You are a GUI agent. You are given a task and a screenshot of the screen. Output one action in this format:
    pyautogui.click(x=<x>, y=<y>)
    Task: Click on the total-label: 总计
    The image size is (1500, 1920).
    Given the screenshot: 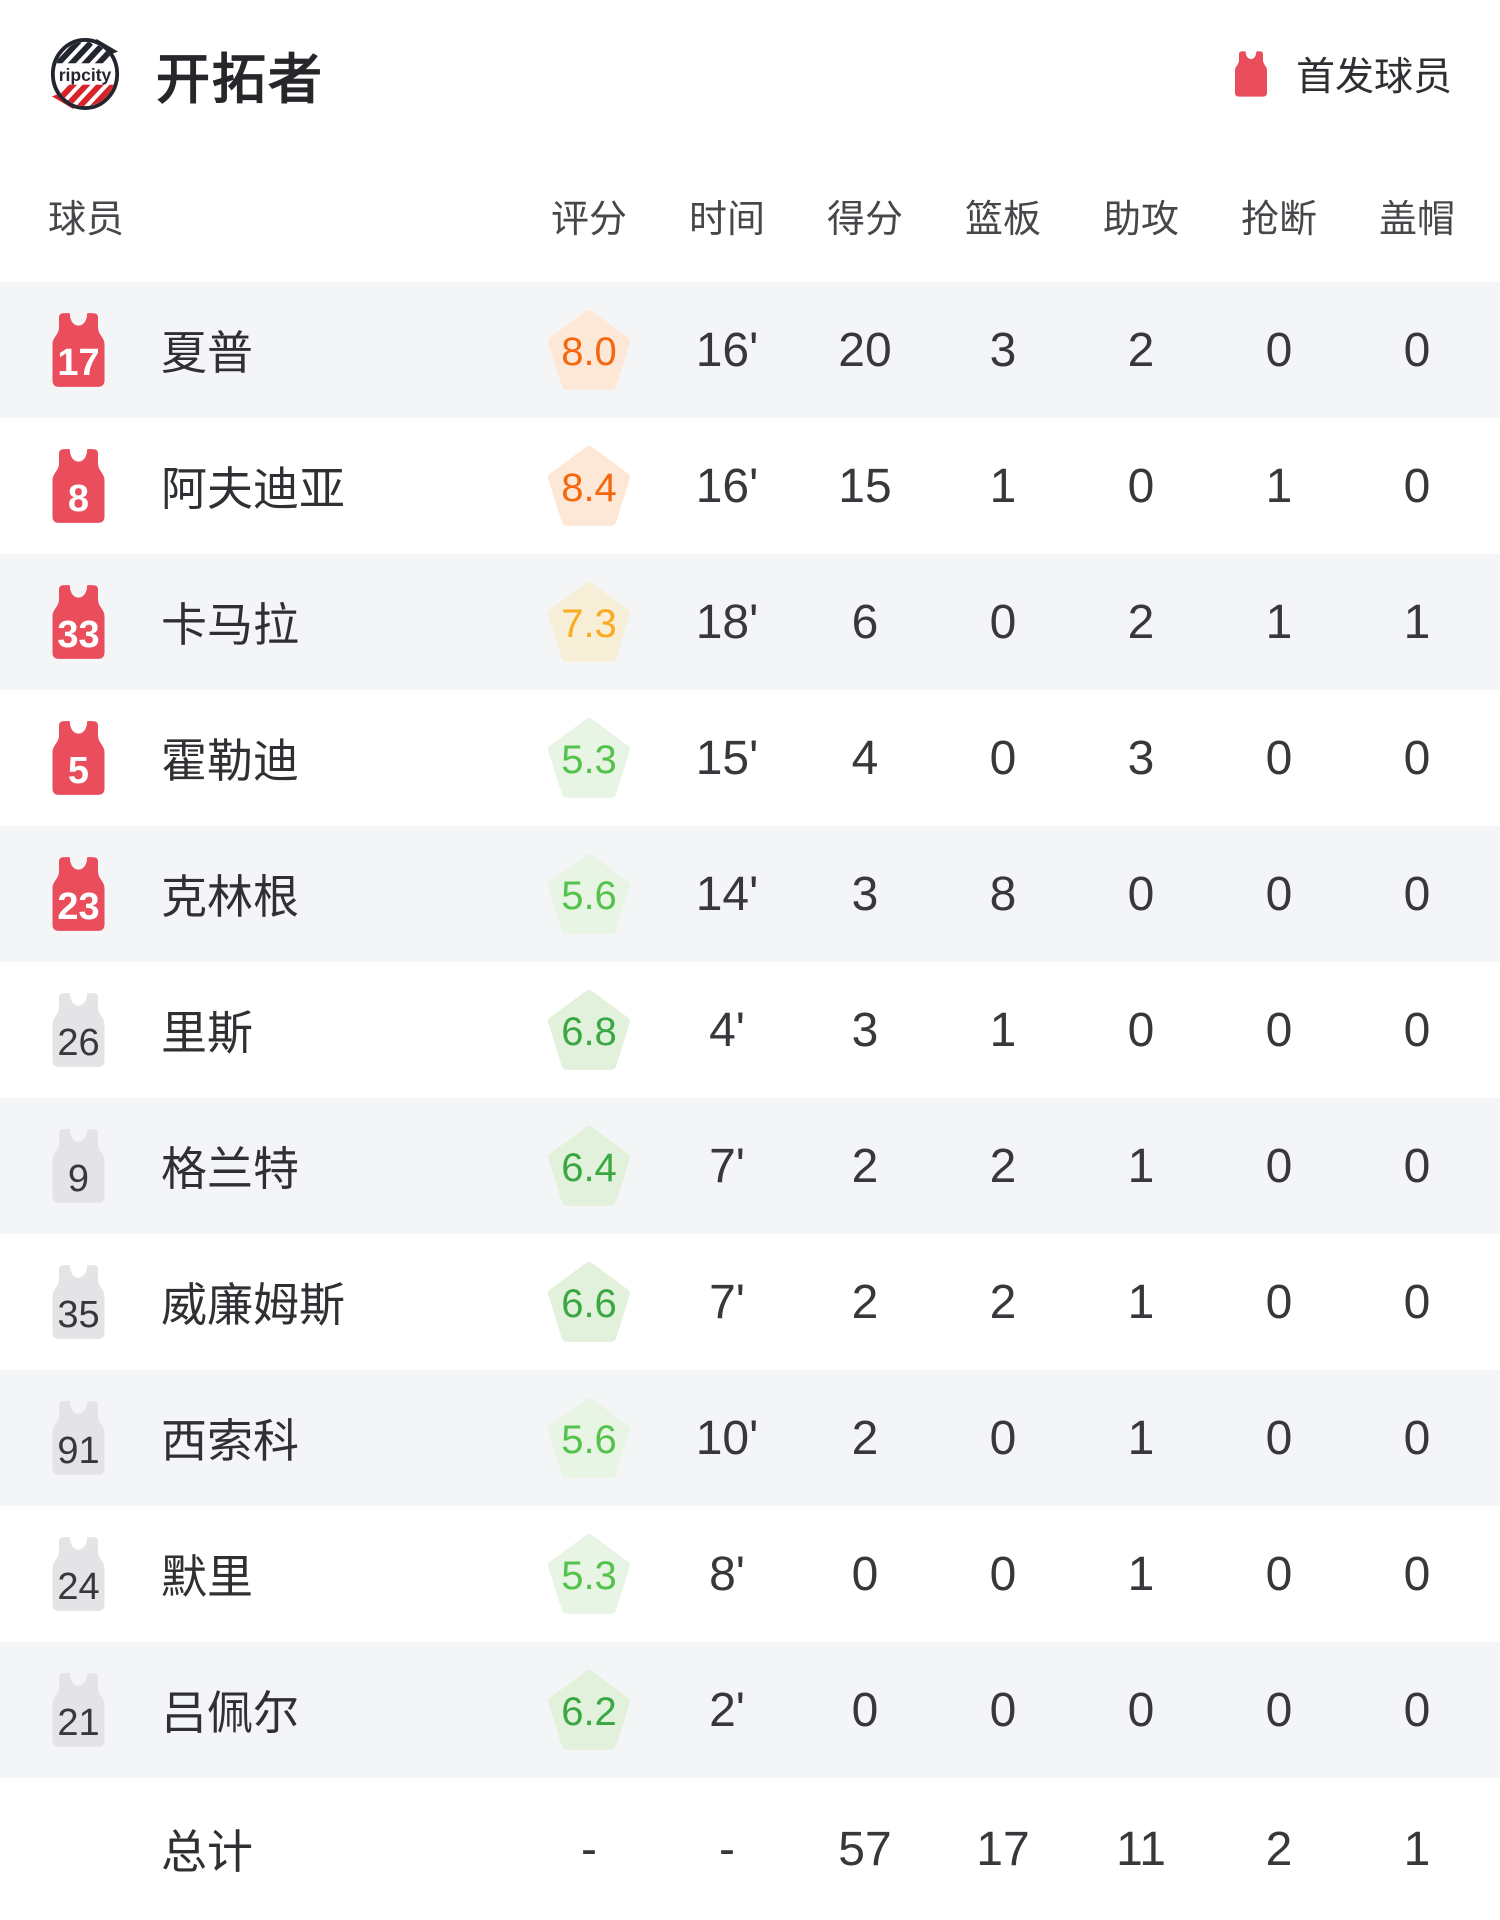 What is the action you would take?
    pyautogui.click(x=207, y=1852)
    